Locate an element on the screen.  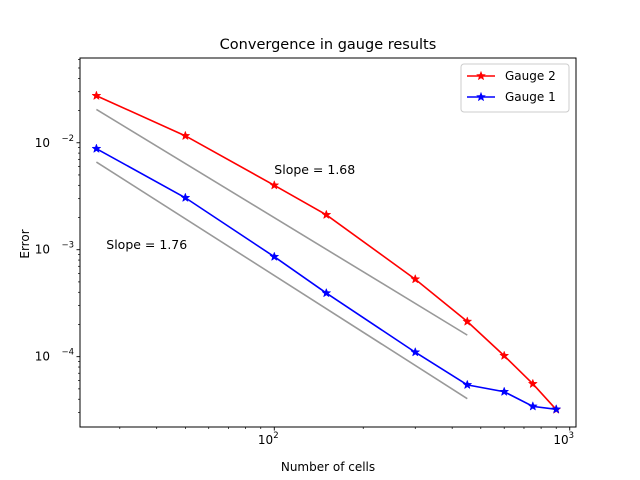
legend-label-gauge-2: Gauge 2 is located at coordinates (530, 76).